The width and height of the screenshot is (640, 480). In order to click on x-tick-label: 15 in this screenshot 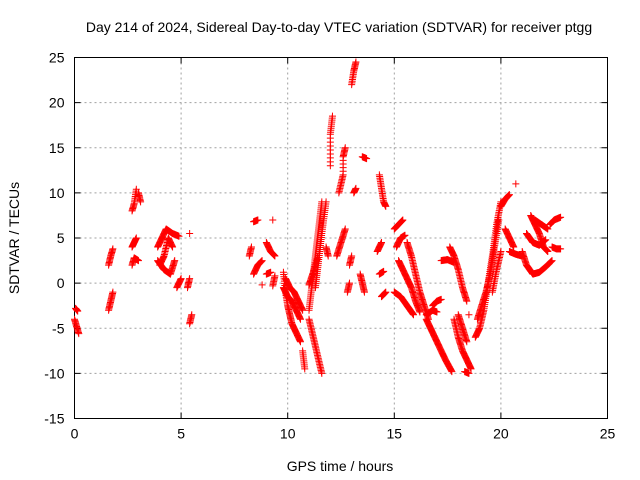, I will do `click(395, 434)`.